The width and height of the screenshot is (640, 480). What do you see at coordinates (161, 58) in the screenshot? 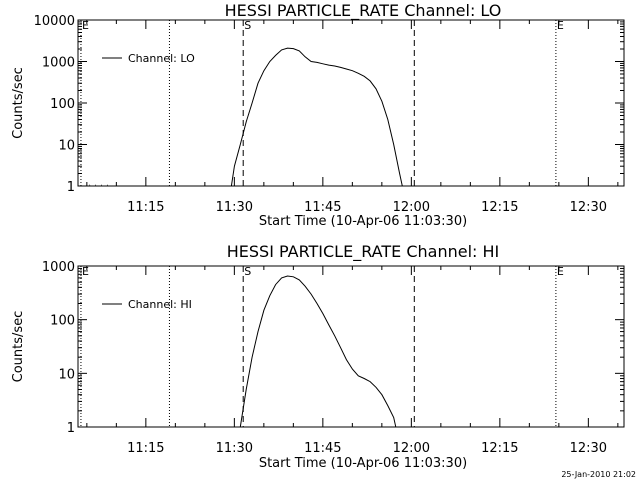
I see `legend-label: Channel: LO` at bounding box center [161, 58].